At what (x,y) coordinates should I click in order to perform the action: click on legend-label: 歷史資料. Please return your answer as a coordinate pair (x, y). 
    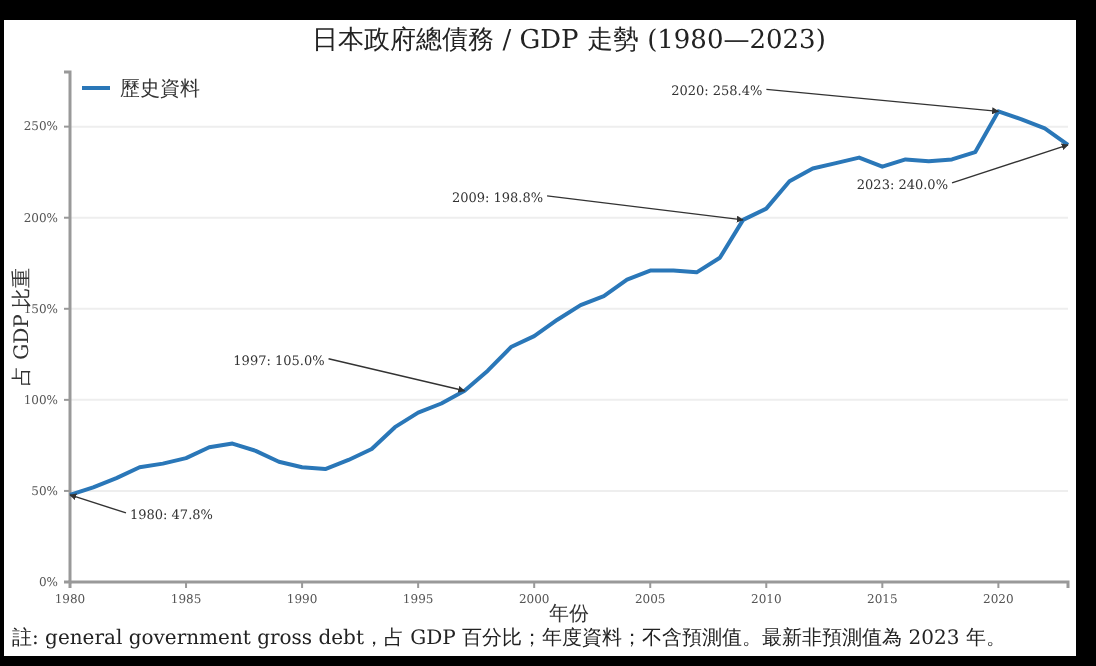
    Looking at the image, I should click on (160, 89).